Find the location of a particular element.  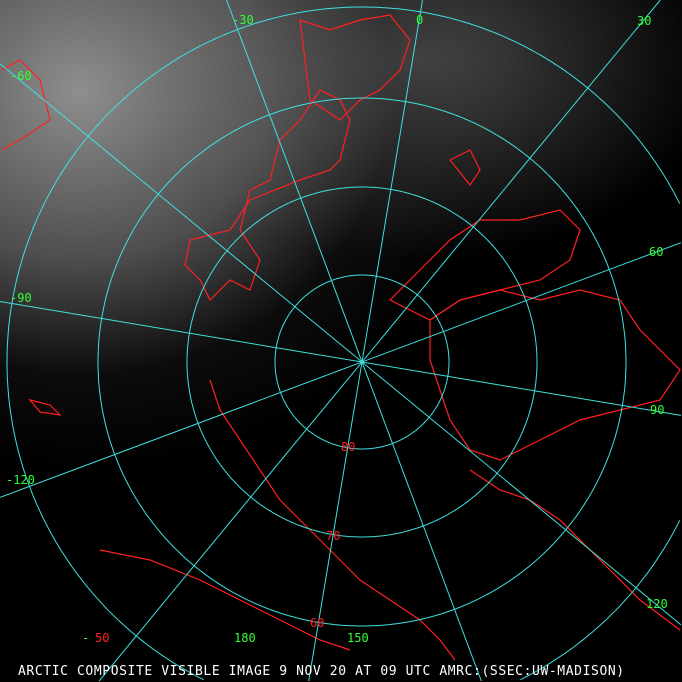

lat-label: 80 is located at coordinates (348, 447).